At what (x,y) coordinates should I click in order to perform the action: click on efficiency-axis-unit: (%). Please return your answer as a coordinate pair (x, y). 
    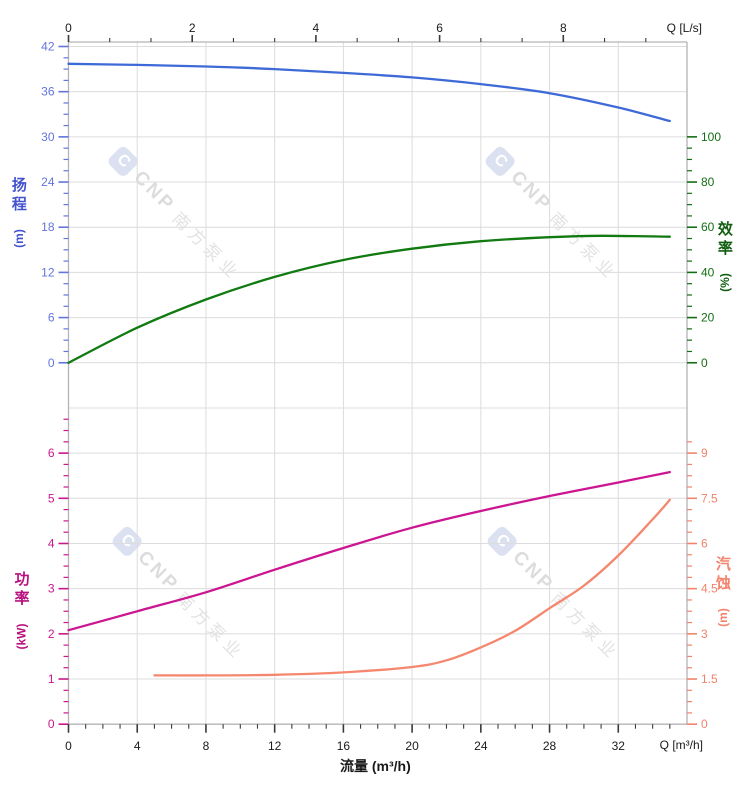
    Looking at the image, I should click on (724, 282).